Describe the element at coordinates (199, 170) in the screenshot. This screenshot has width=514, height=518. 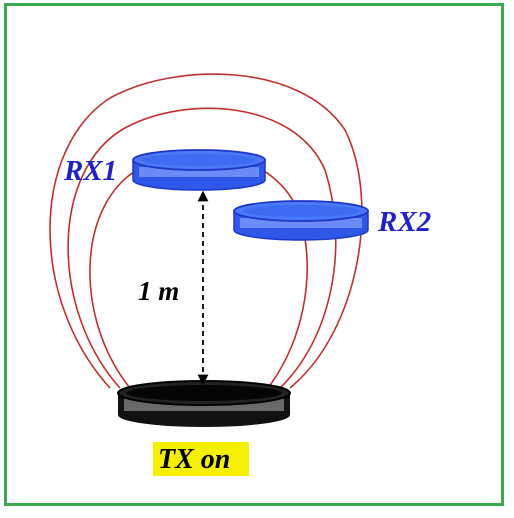
I see `rx1-coil` at that location.